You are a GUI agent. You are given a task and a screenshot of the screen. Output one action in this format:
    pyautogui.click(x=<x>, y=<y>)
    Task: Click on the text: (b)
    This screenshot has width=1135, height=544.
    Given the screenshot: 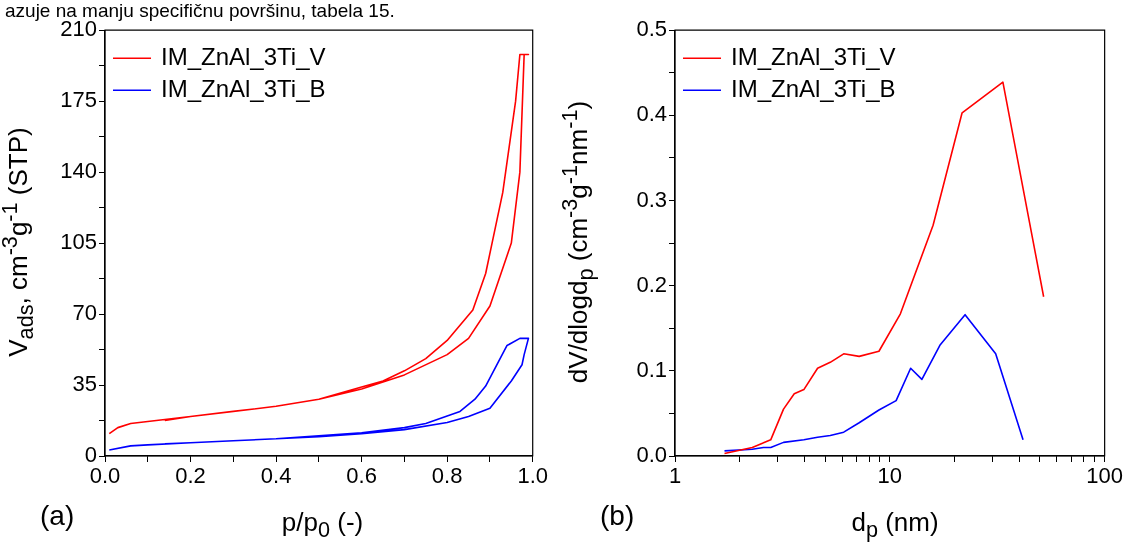 What is the action you would take?
    pyautogui.click(x=617, y=516)
    